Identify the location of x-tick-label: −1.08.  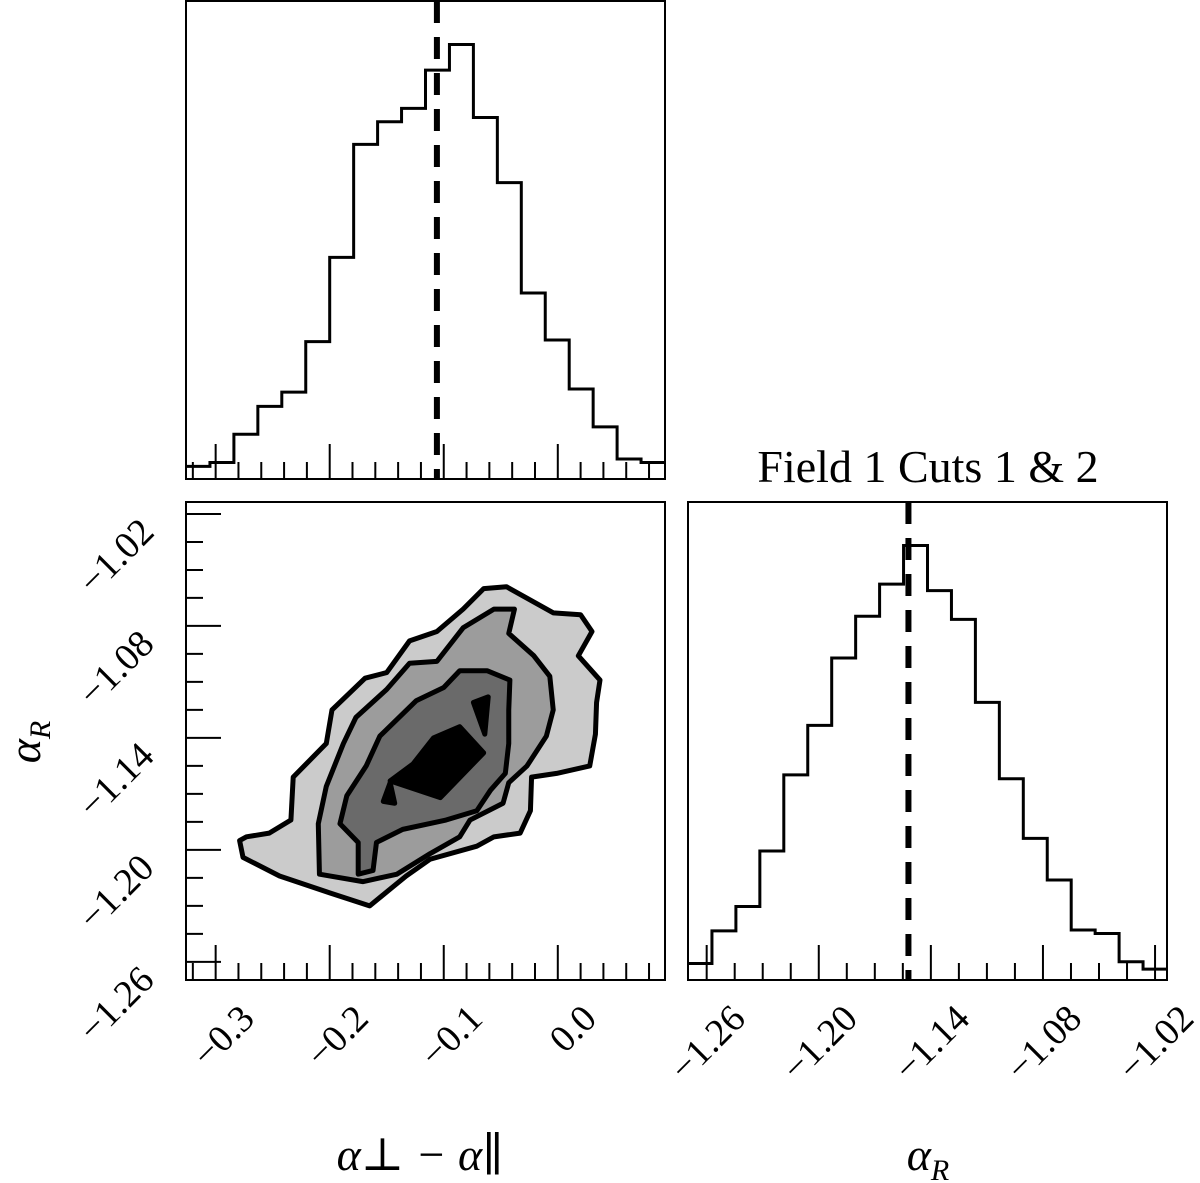
(1044, 1043).